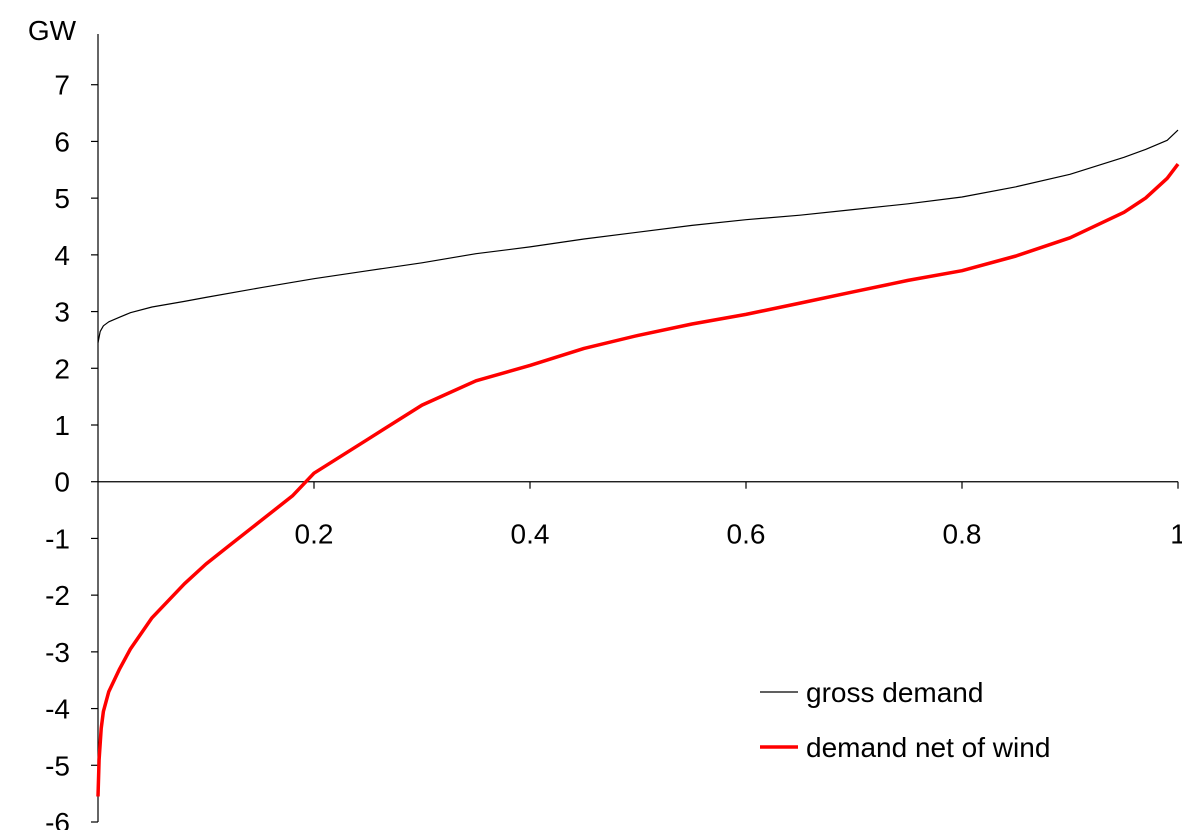 The height and width of the screenshot is (830, 1182). I want to click on x-tick-label: 0.4, so click(530, 534).